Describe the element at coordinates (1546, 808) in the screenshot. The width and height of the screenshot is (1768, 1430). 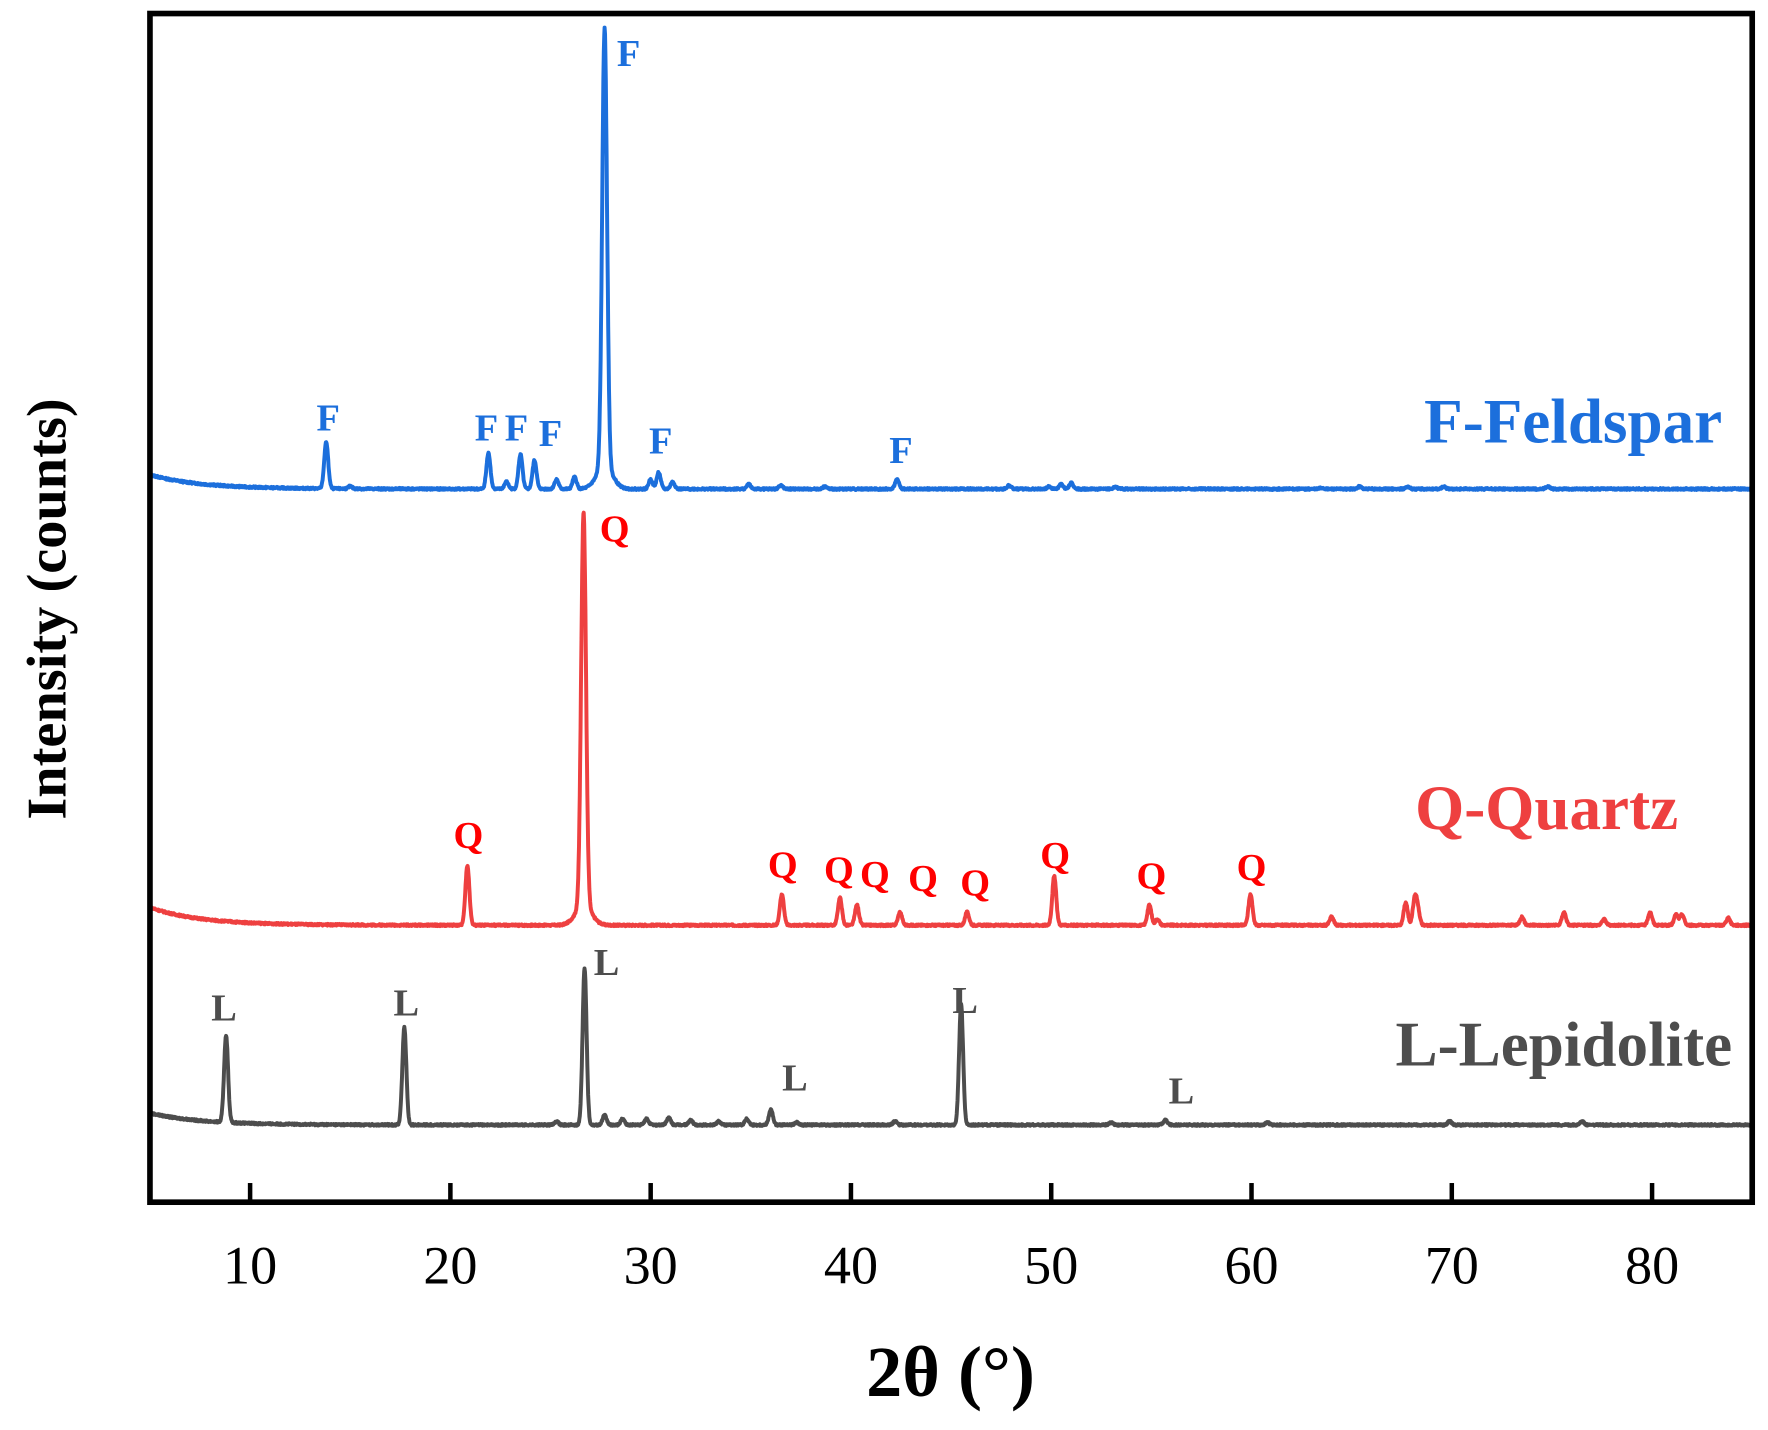
I see `series-label: Q-Quartz` at that location.